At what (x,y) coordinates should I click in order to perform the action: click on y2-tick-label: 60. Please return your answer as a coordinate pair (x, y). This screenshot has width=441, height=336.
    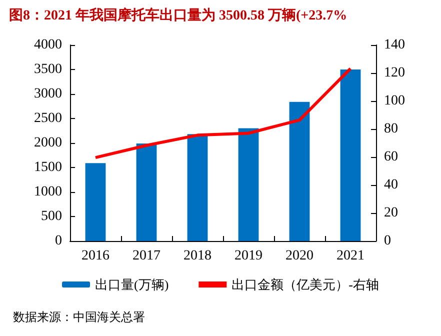
    Looking at the image, I should click on (391, 157).